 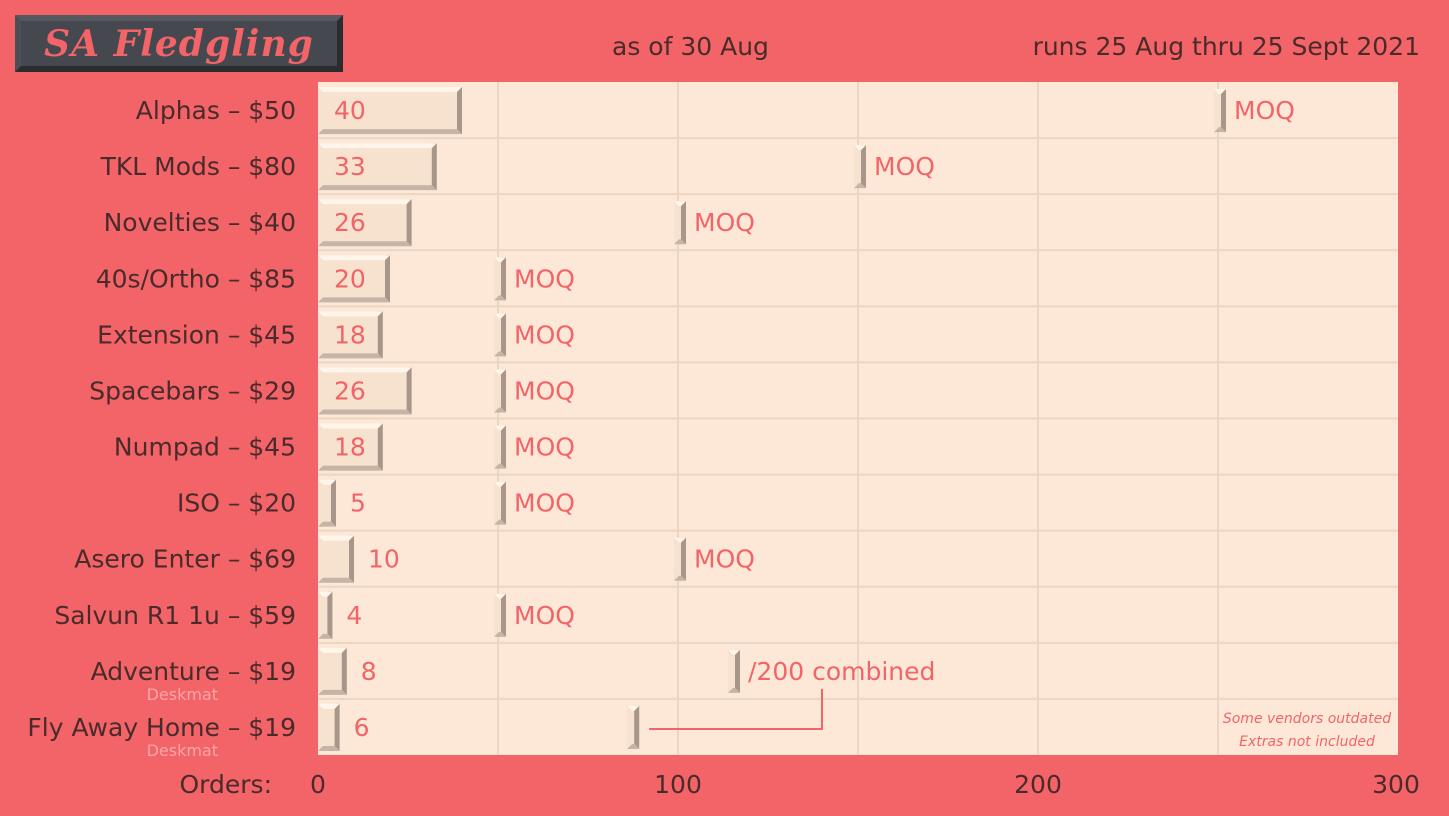 I want to click on category-sublabel: Deskmat, so click(x=182, y=750).